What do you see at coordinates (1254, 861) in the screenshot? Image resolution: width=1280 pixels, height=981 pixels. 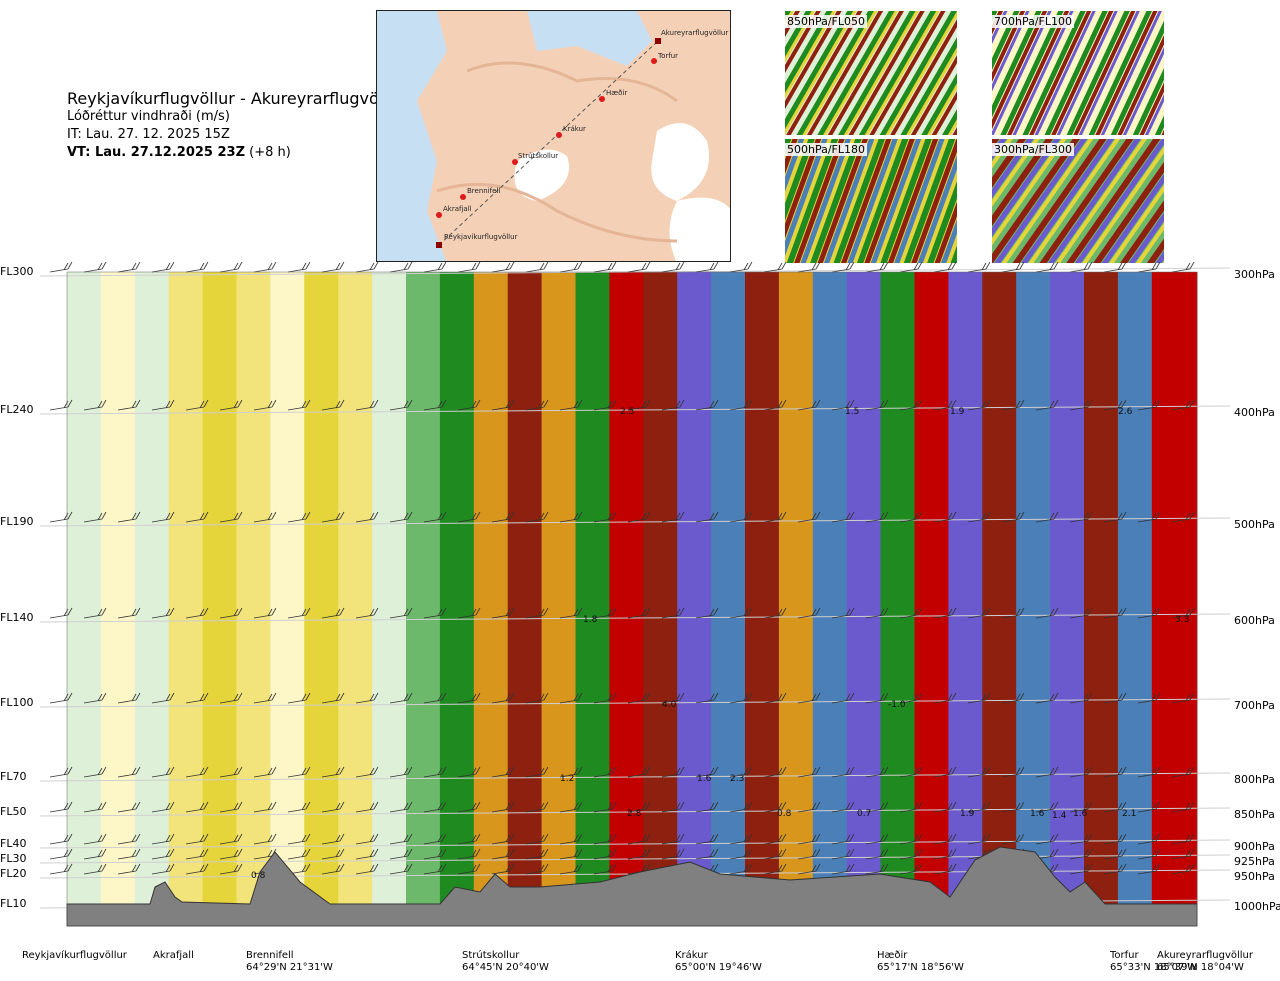 I see `pressure-label: 925hPa` at bounding box center [1254, 861].